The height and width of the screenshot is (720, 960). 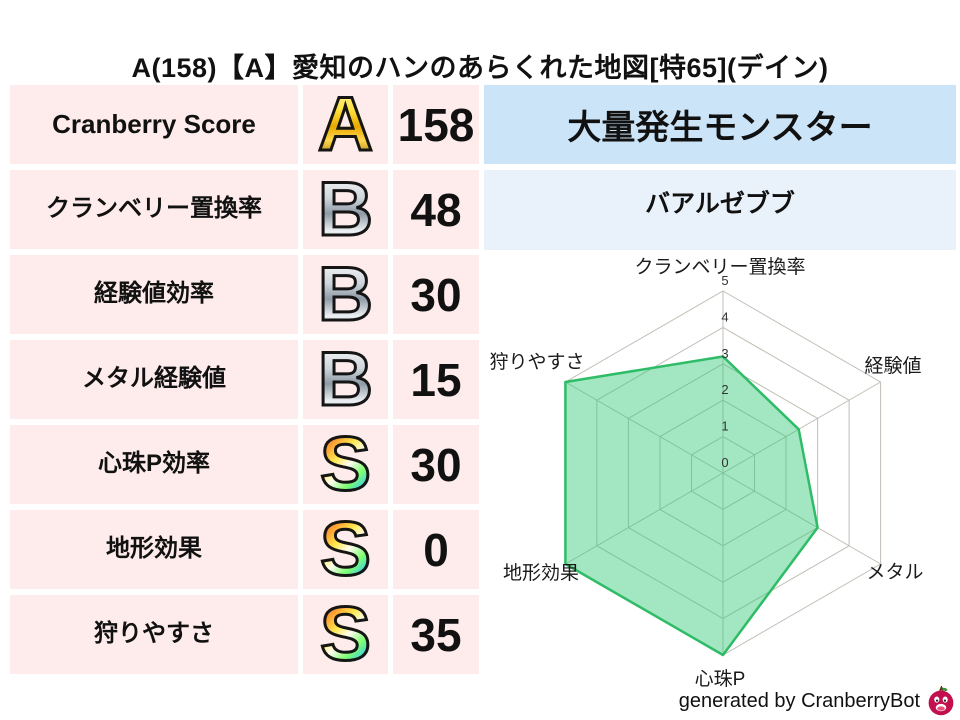 I want to click on radar-axis-label: 狩りやすさ, so click(x=536, y=362).